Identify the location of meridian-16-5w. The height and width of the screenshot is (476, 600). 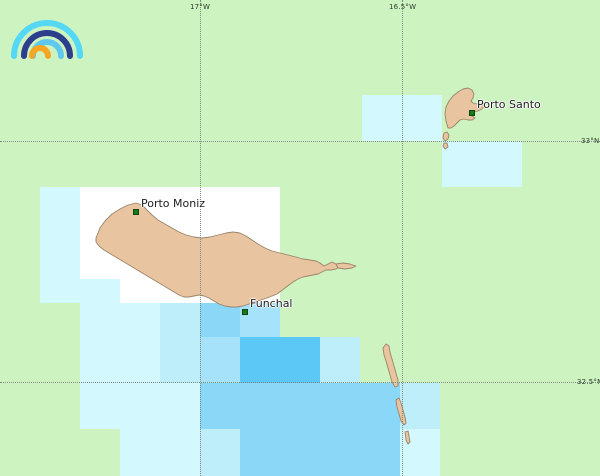
(402, 238).